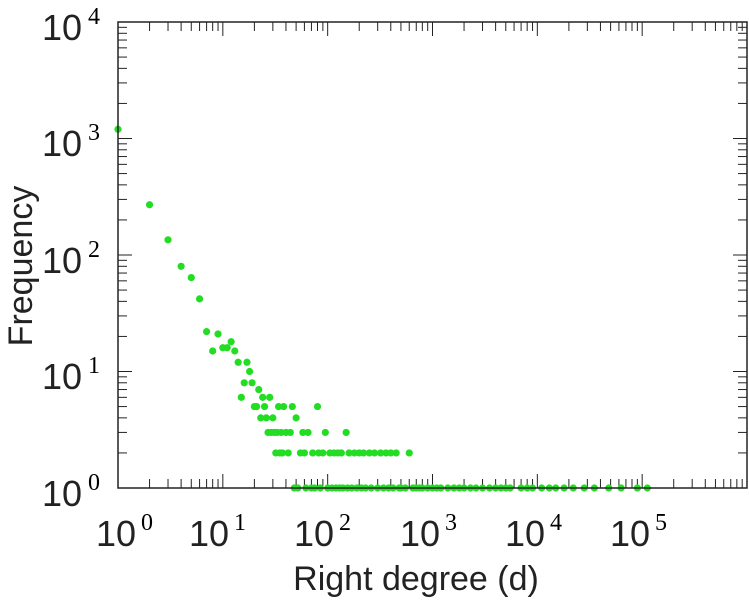 The image size is (749, 600). I want to click on y-tick-exponent: 3, so click(94, 133).